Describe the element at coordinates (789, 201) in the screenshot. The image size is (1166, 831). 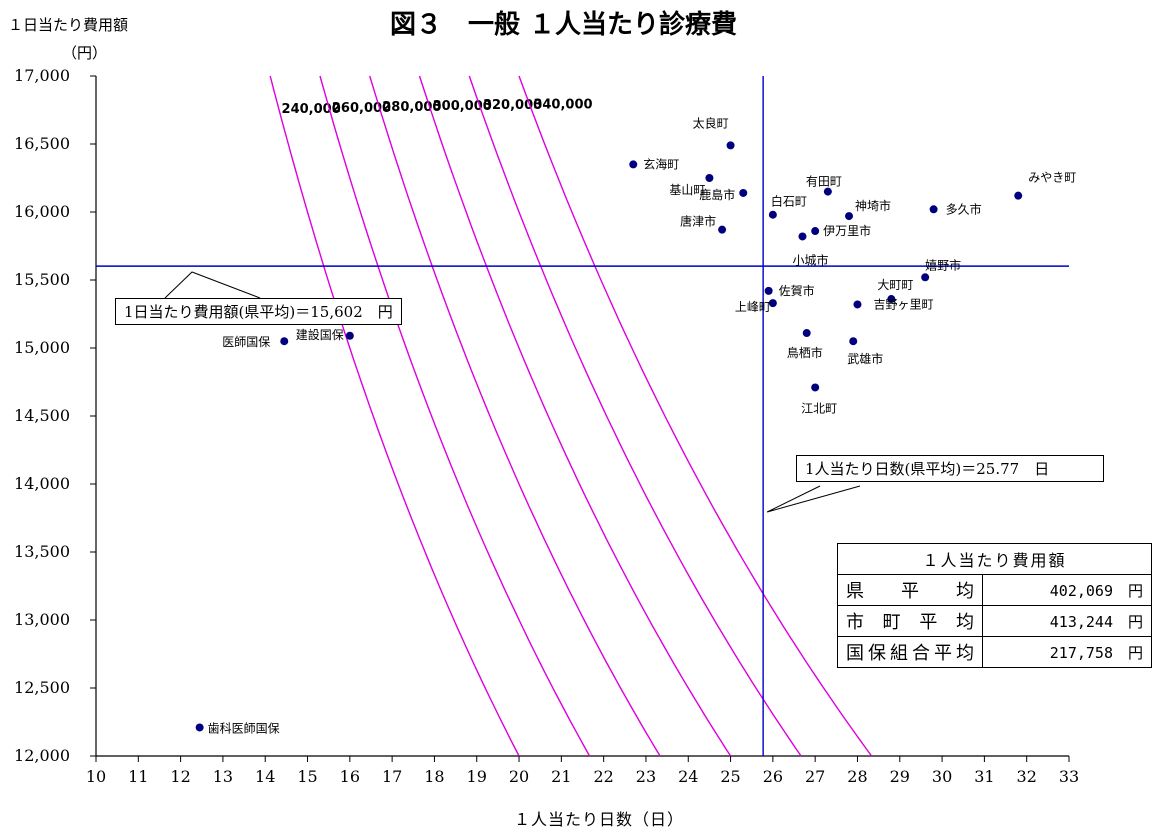
I see `data-point-label: 白石町` at that location.